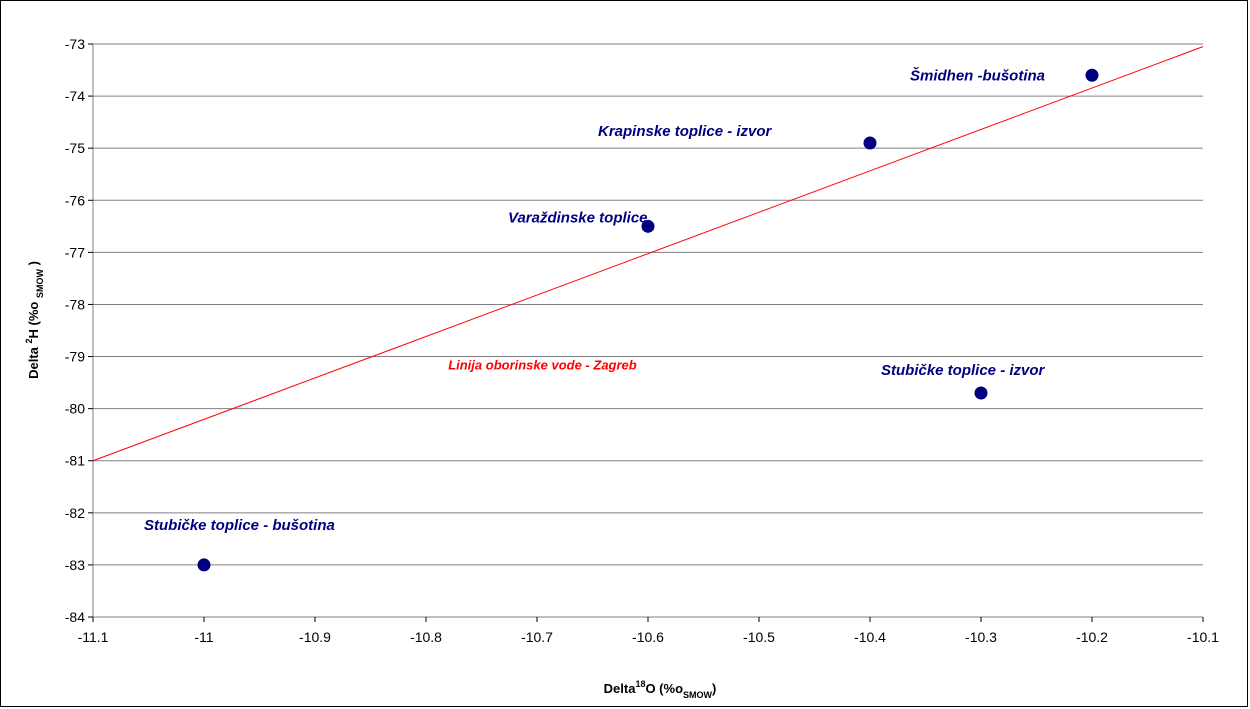  What do you see at coordinates (578, 217) in the screenshot?
I see `data-point-label-1: Varaždinske toplice` at bounding box center [578, 217].